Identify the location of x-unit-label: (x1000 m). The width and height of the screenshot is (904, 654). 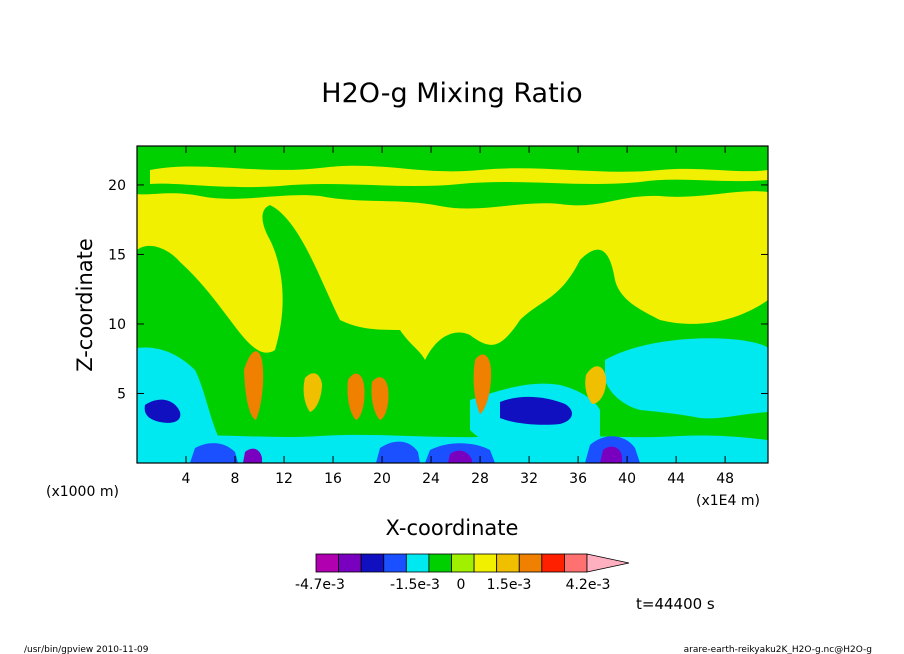
(82, 492).